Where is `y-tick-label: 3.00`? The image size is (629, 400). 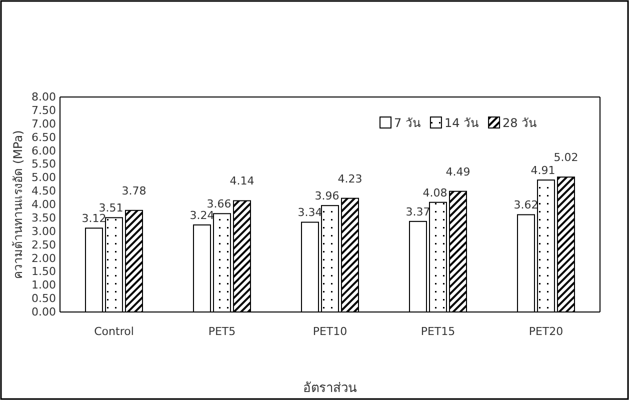
y-tick-label: 3.00 is located at coordinates (44, 231).